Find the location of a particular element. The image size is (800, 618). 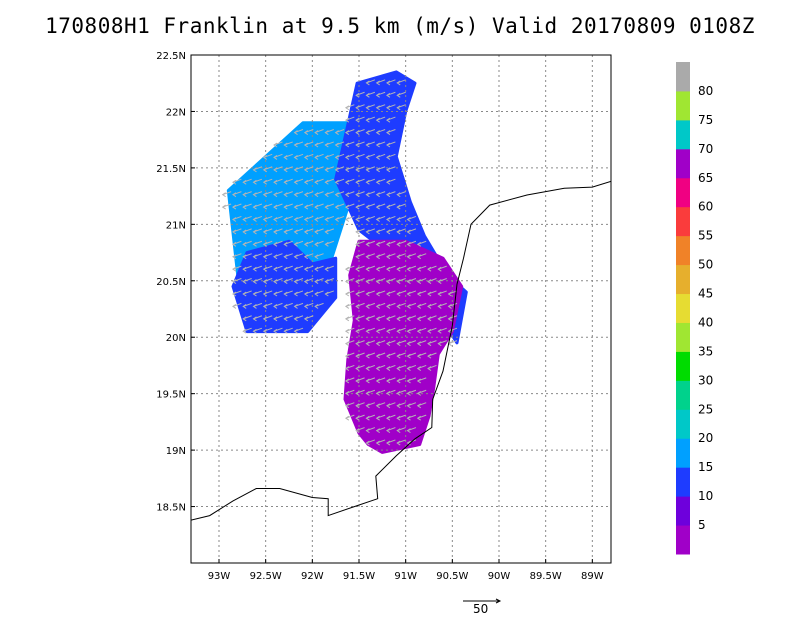

reference-vector-label: 50 is located at coordinates (480, 609).